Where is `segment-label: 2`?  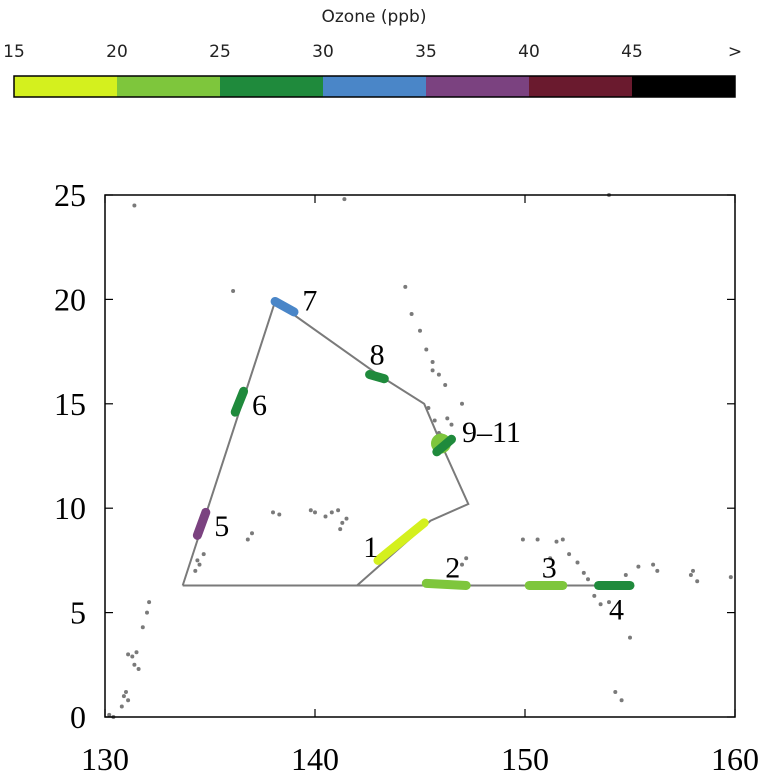 segment-label: 2 is located at coordinates (452, 568).